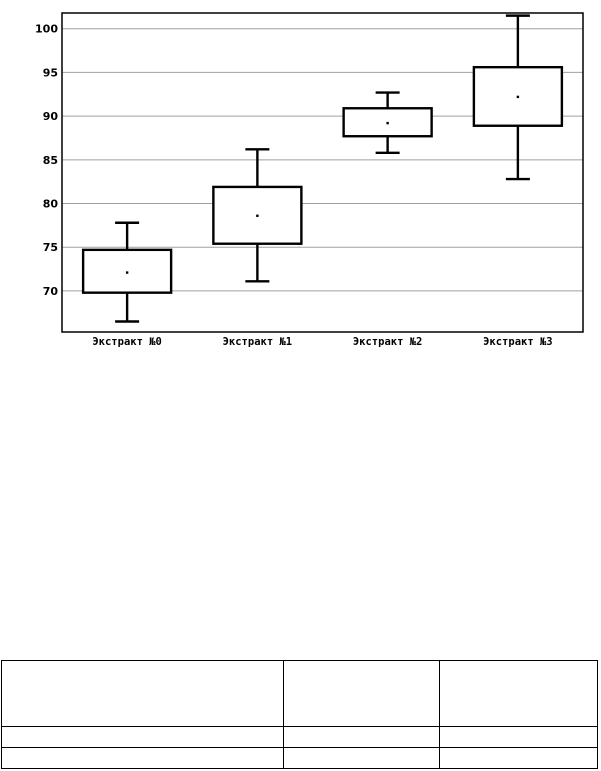 The width and height of the screenshot is (601, 771). Describe the element at coordinates (51, 291) in the screenshot. I see `y-tick-label: 70` at that location.